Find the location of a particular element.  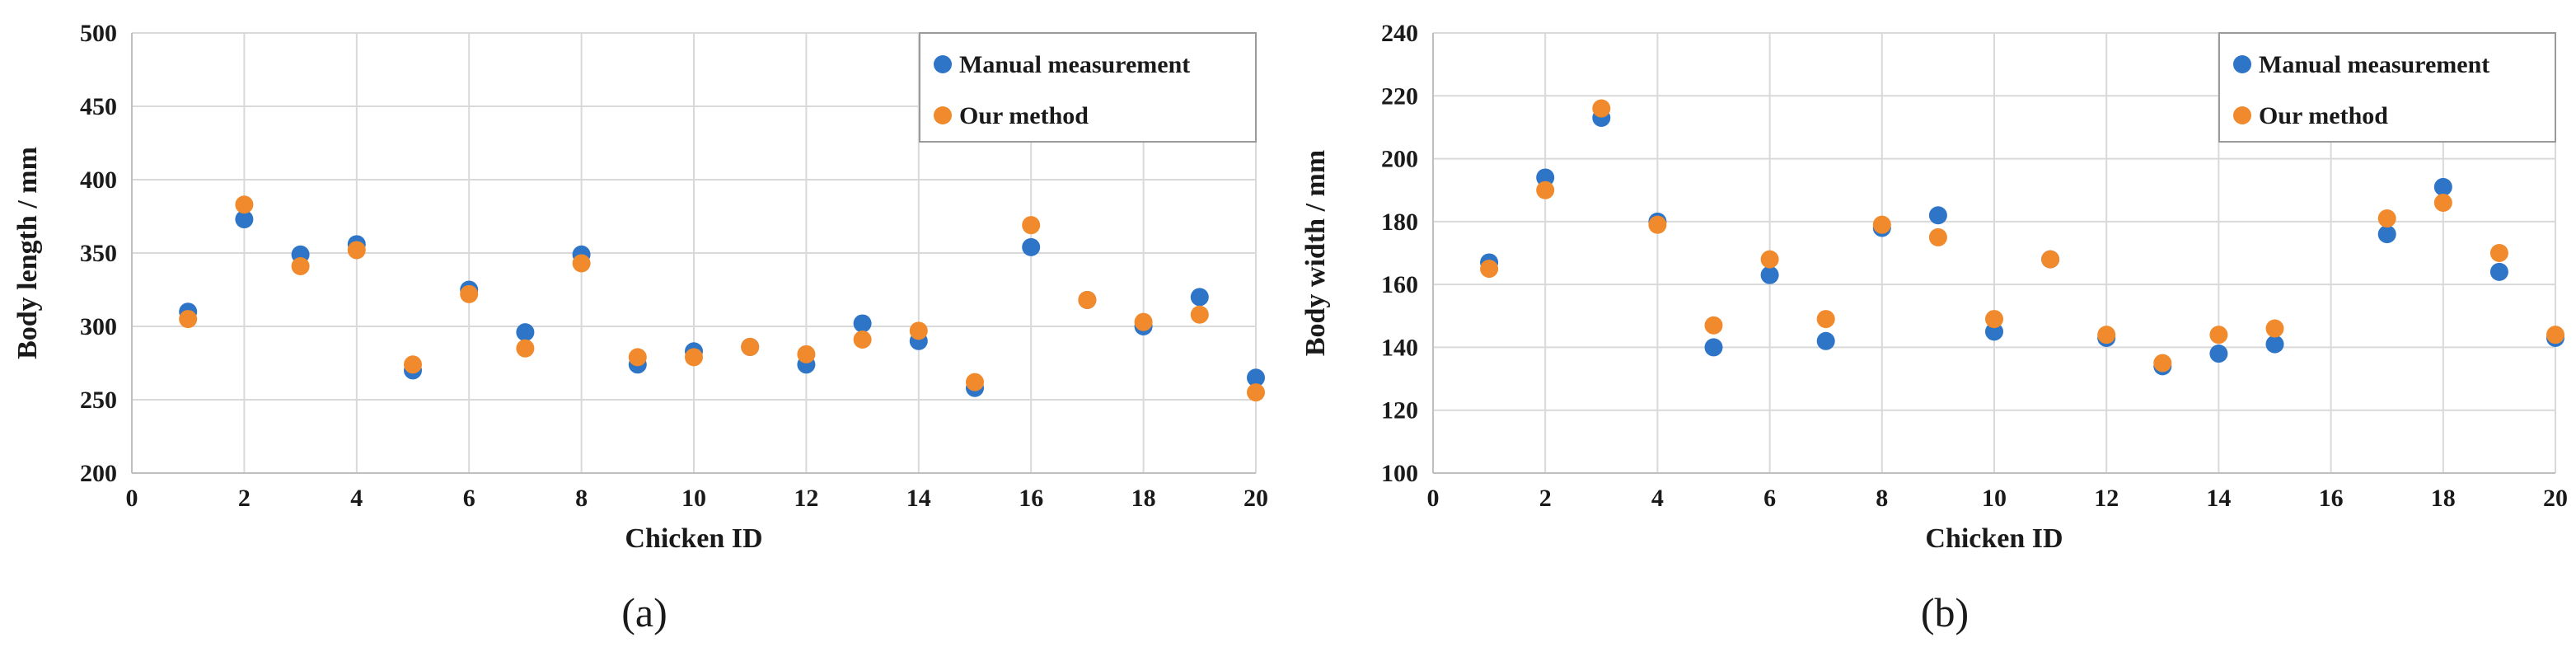

chart-b-caption: (b) is located at coordinates (1945, 612).